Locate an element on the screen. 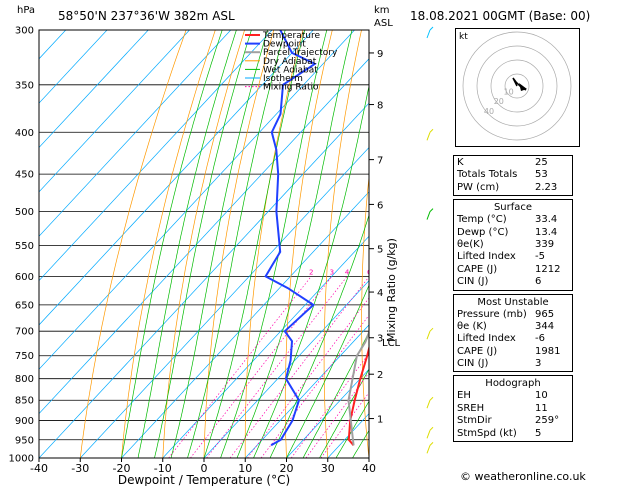 Image resolution: width=629 pixels, height=486 pixels. index-label: PW (cm) is located at coordinates (478, 187).